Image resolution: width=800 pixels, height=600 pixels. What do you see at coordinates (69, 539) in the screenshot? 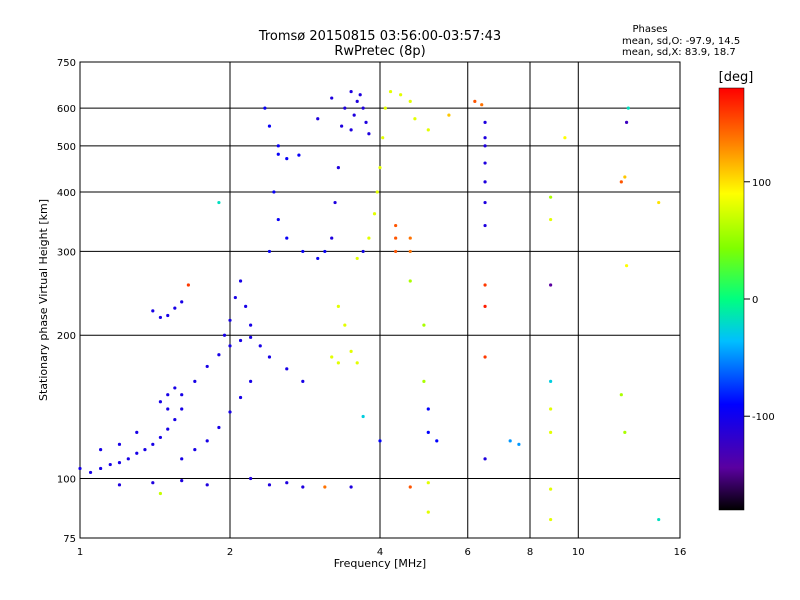
I see `y-tick-label: 75` at bounding box center [69, 539].